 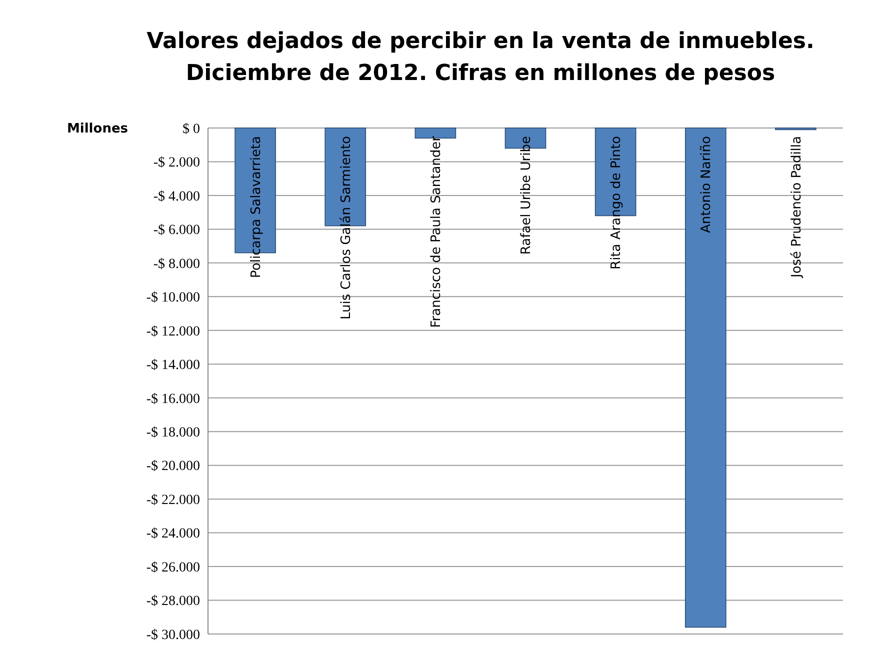 What do you see at coordinates (173, 534) in the screenshot?
I see `y-tick-label: -$ 24.000` at bounding box center [173, 534].